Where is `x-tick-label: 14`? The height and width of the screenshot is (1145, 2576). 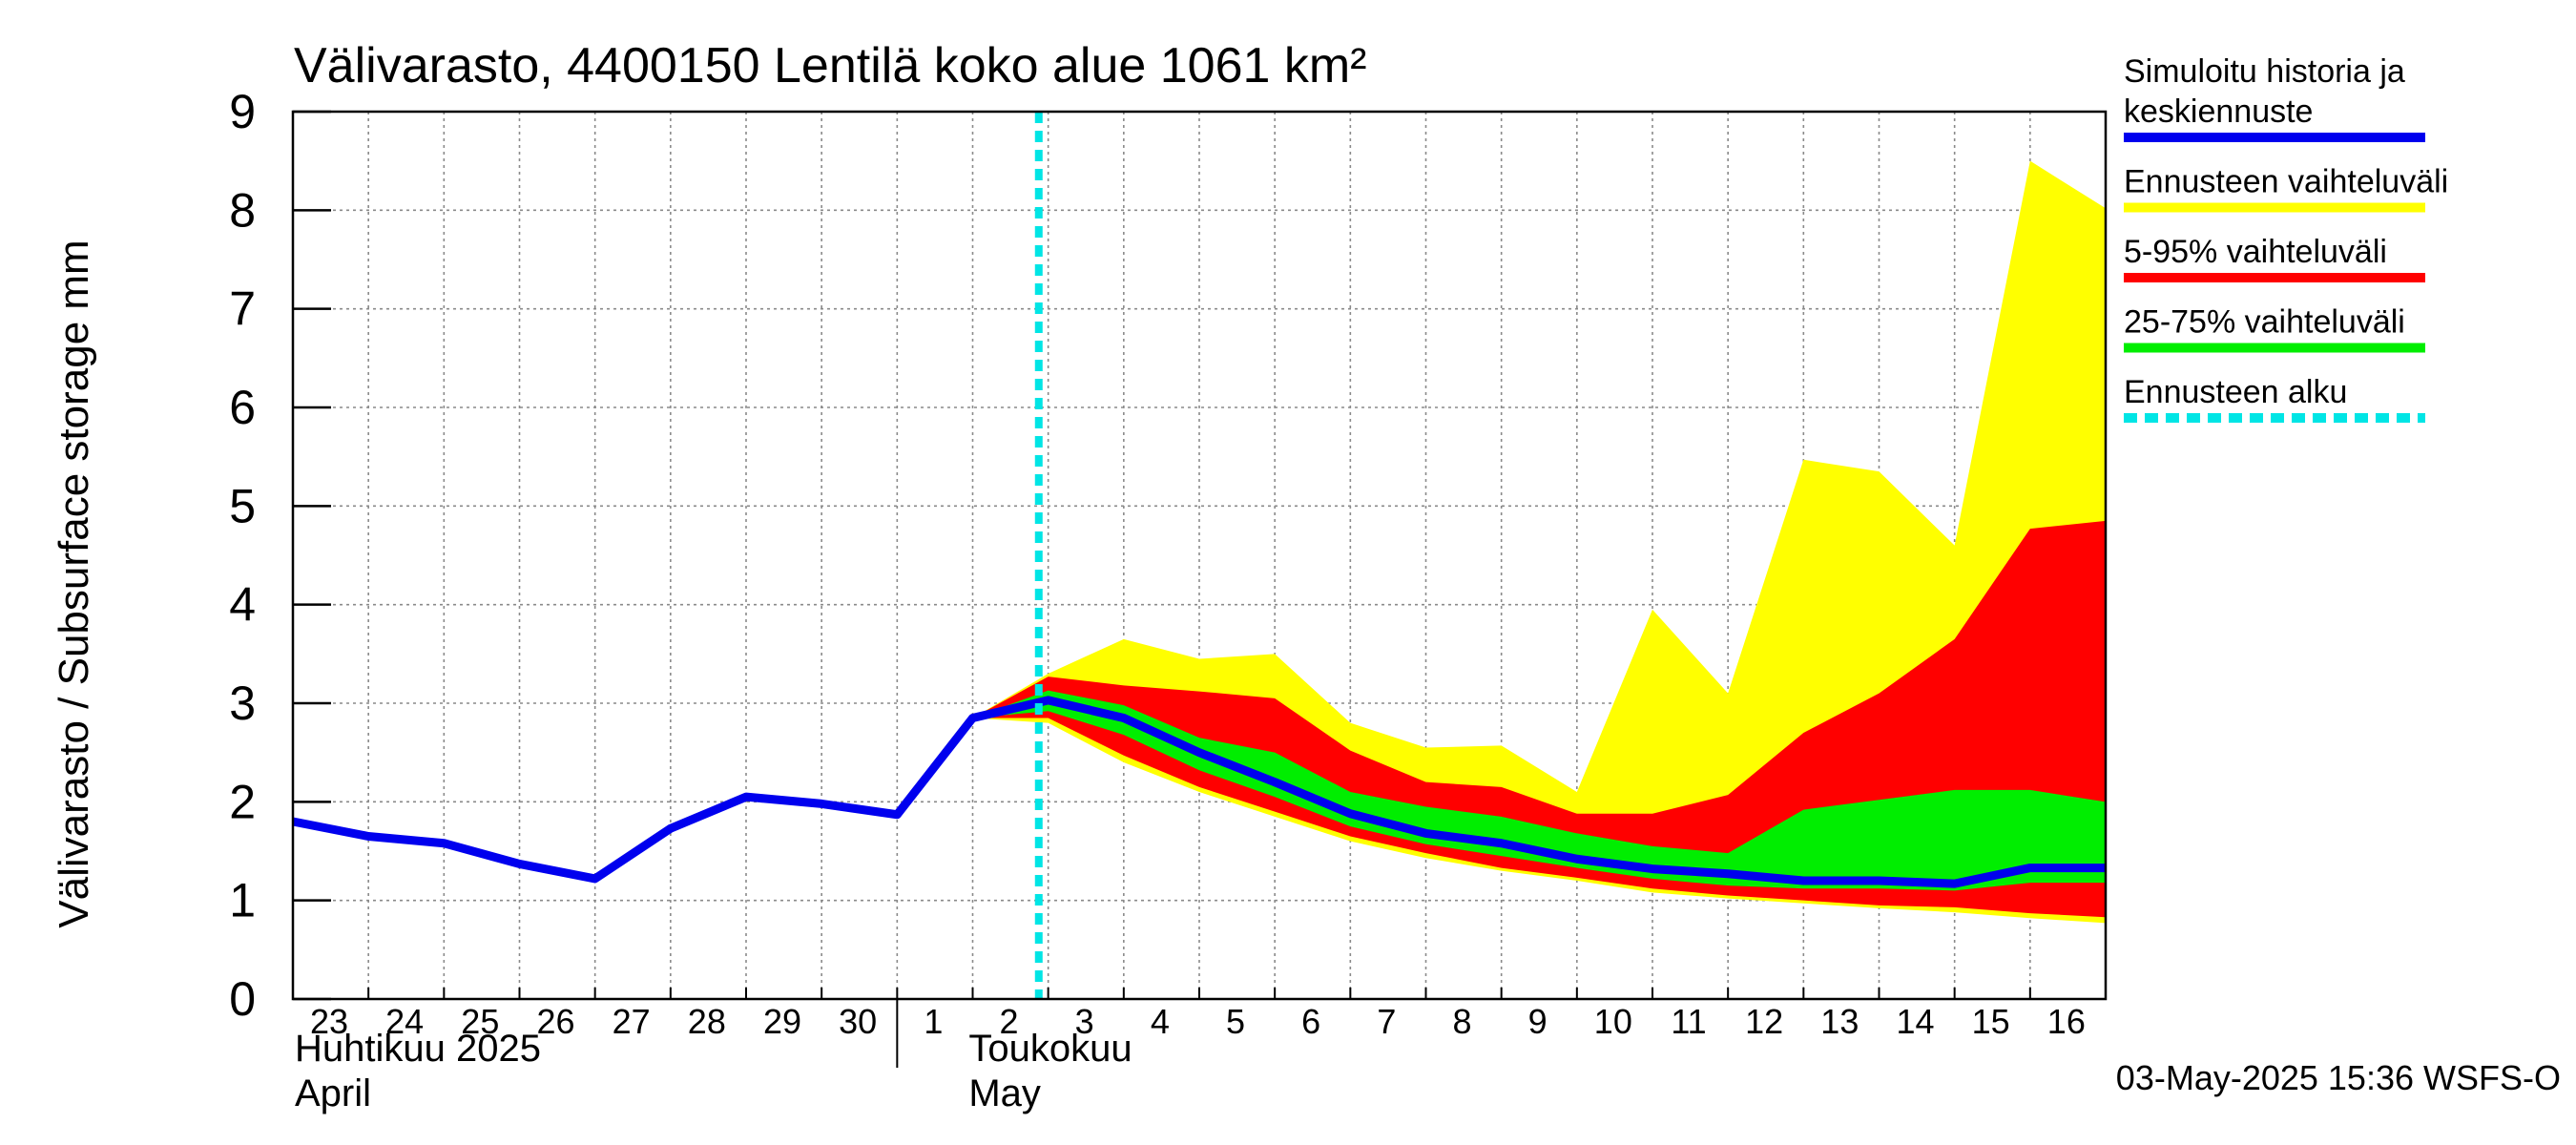 x-tick-label: 14 is located at coordinates (1915, 1022).